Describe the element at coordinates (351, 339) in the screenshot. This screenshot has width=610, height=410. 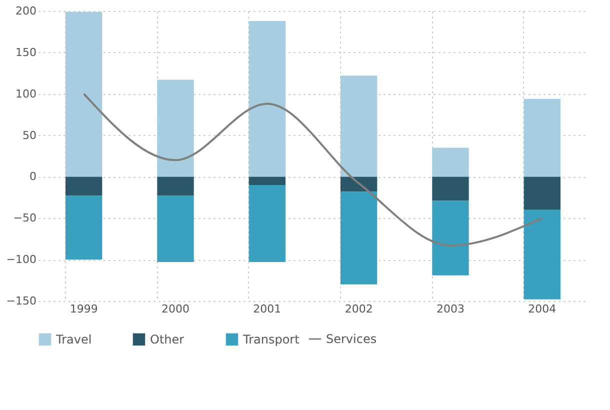
I see `legend-label: Services` at that location.